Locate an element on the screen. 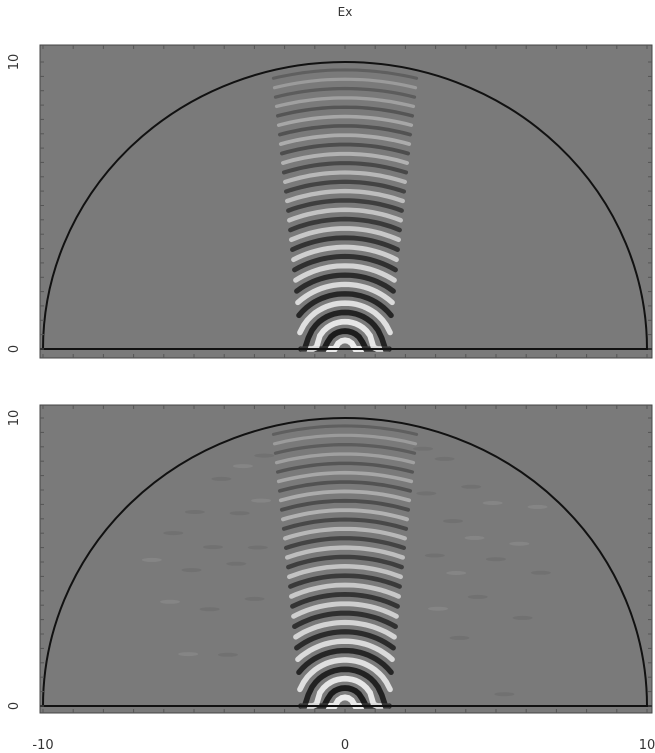 This screenshot has height=753, width=655. y-tick-label: 0 is located at coordinates (14, 706).